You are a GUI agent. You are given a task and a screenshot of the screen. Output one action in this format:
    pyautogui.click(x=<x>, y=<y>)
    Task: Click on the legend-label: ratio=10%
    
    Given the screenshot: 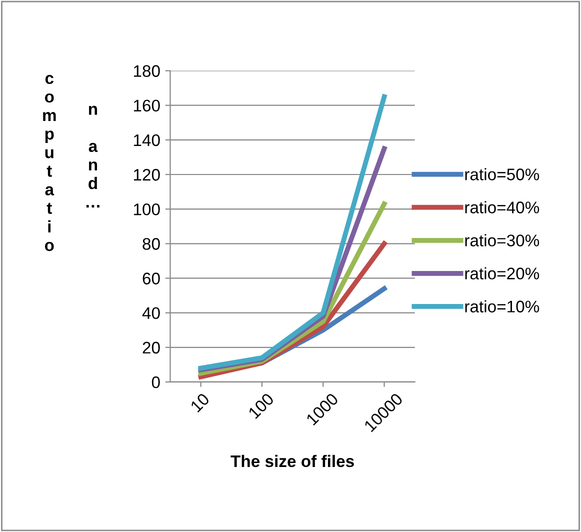 What is the action you would take?
    pyautogui.click(x=502, y=306)
    